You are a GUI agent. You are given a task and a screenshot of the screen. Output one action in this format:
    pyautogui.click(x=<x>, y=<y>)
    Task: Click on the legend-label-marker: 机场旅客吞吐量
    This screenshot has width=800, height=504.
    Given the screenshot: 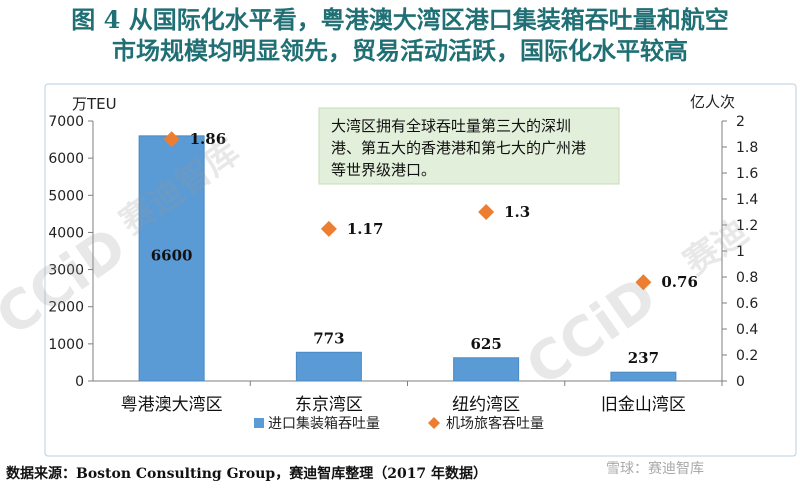 What is the action you would take?
    pyautogui.click(x=495, y=423)
    